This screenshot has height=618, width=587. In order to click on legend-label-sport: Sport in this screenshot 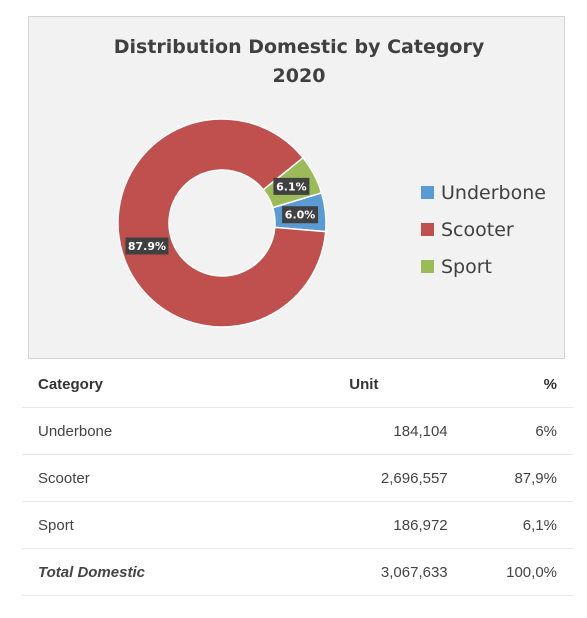, I will do `click(467, 266)`.